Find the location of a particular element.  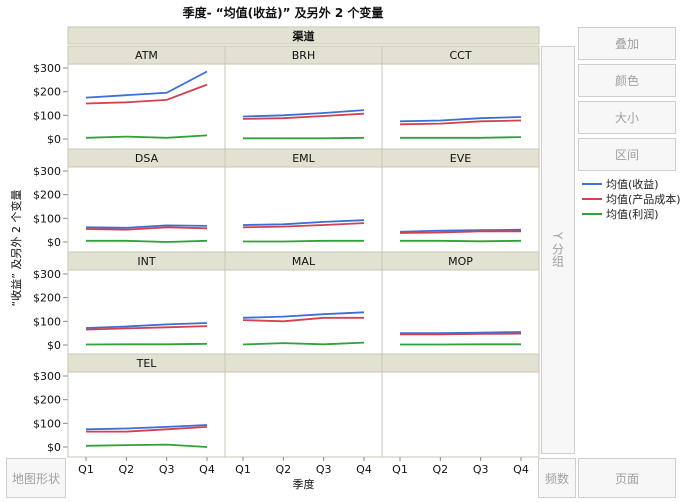

frequency-drop-zone: 频数 is located at coordinates (557, 478).